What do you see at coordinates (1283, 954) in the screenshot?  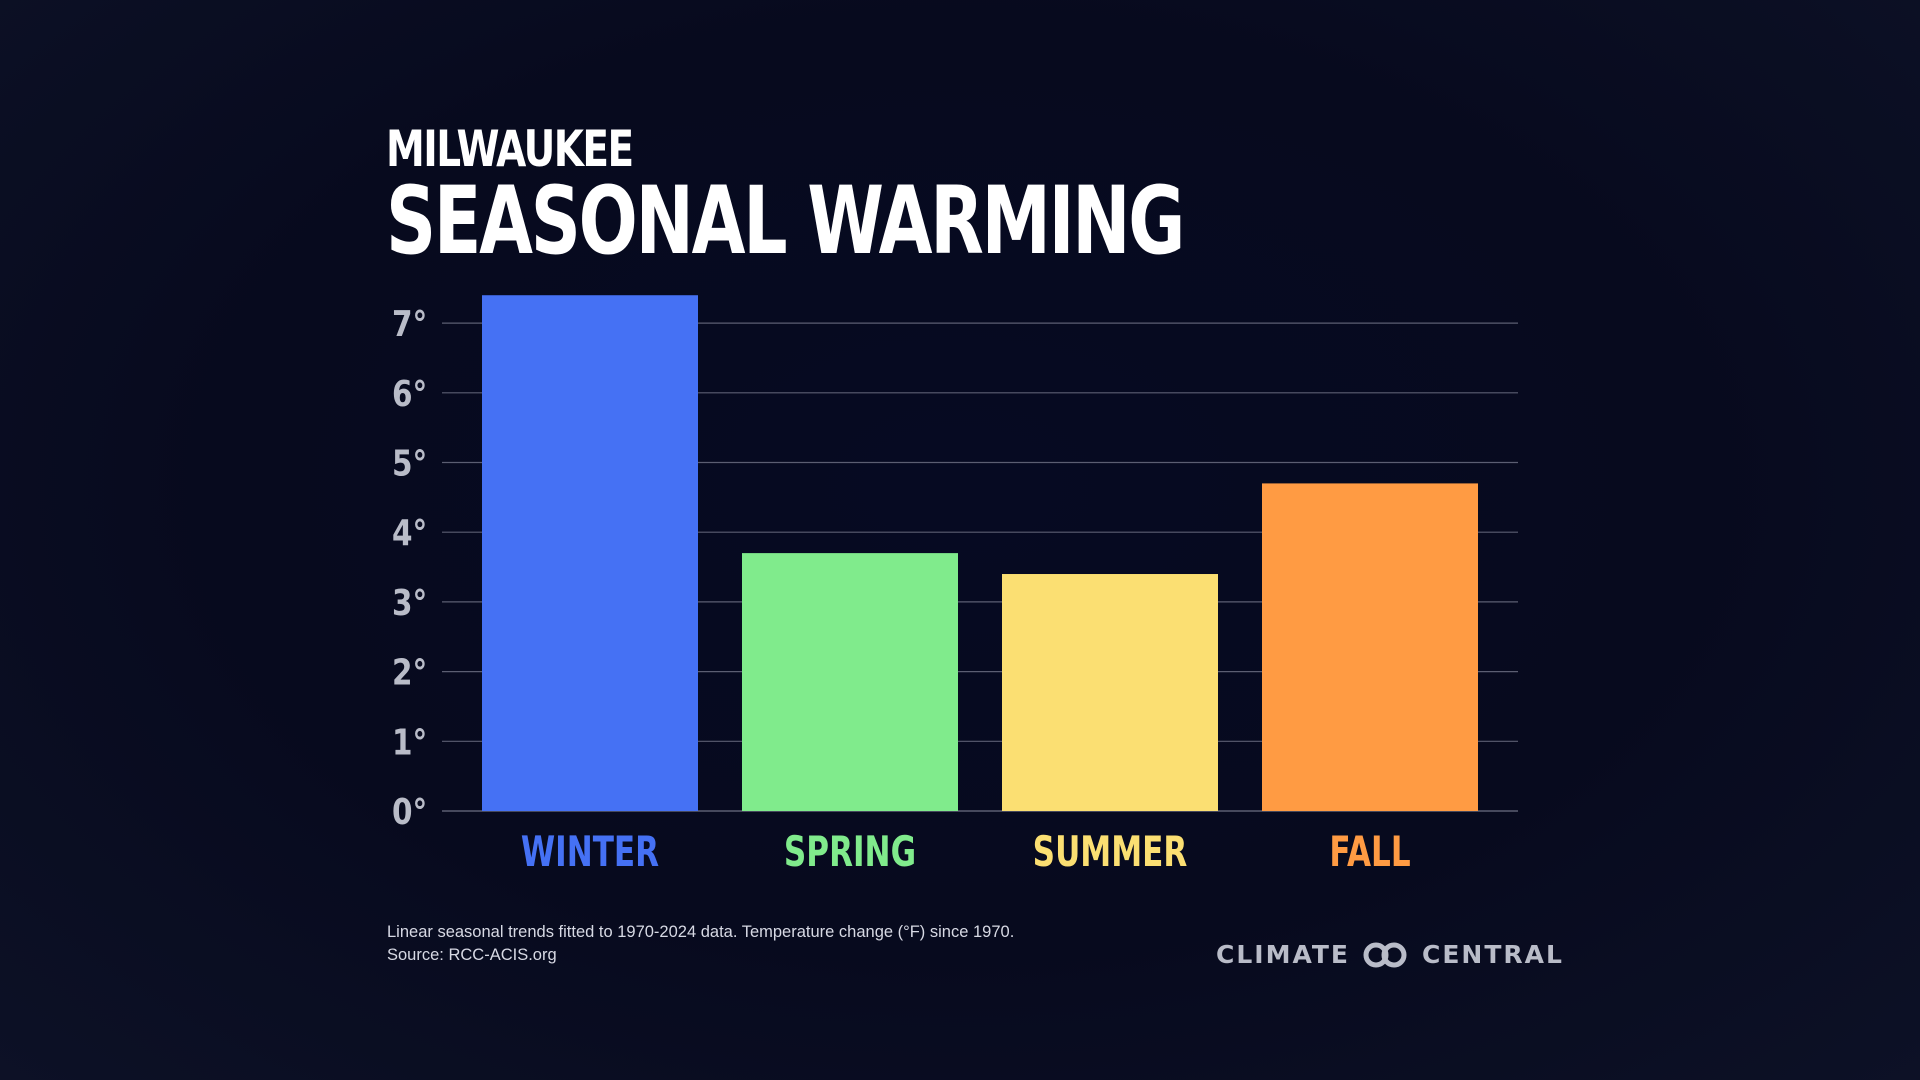 I see `logo-text-left: CLIMATE` at bounding box center [1283, 954].